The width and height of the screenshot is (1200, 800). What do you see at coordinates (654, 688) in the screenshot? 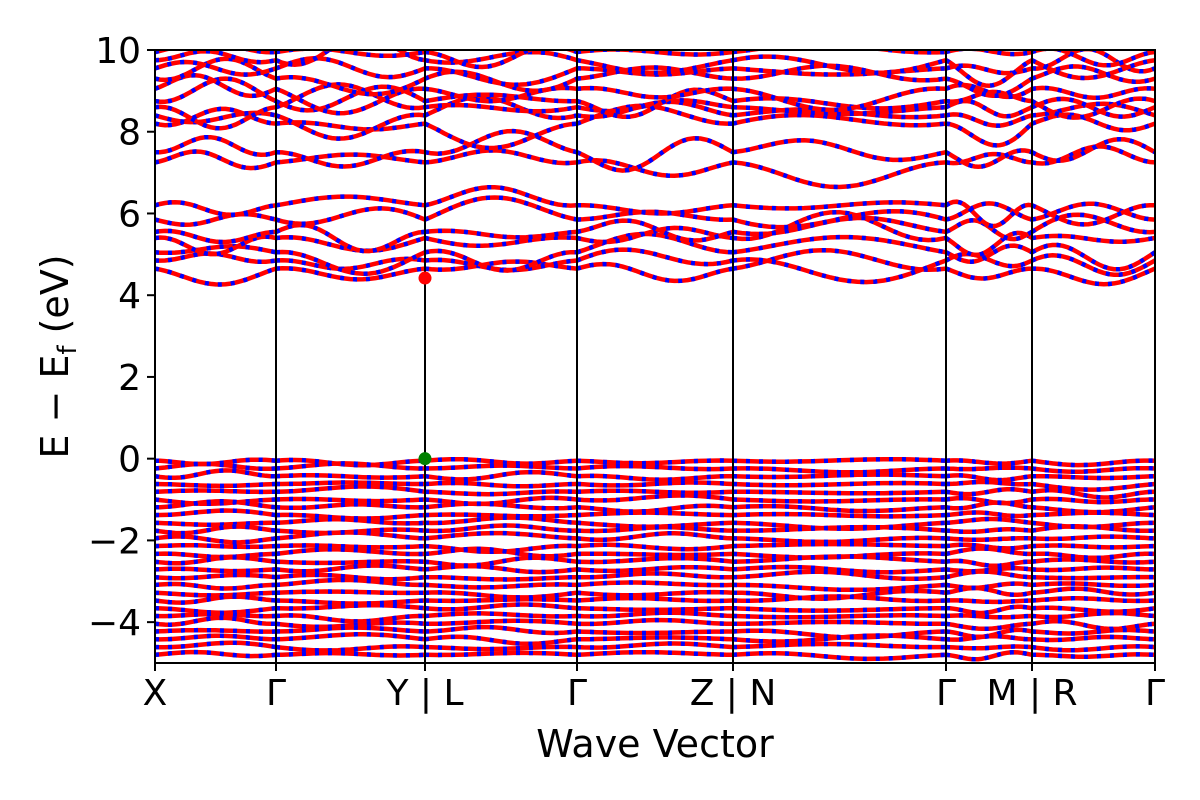
I see `x-axis-ticks: X Γ Y | L Γ Z | N Γ M | R Γ` at bounding box center [654, 688].